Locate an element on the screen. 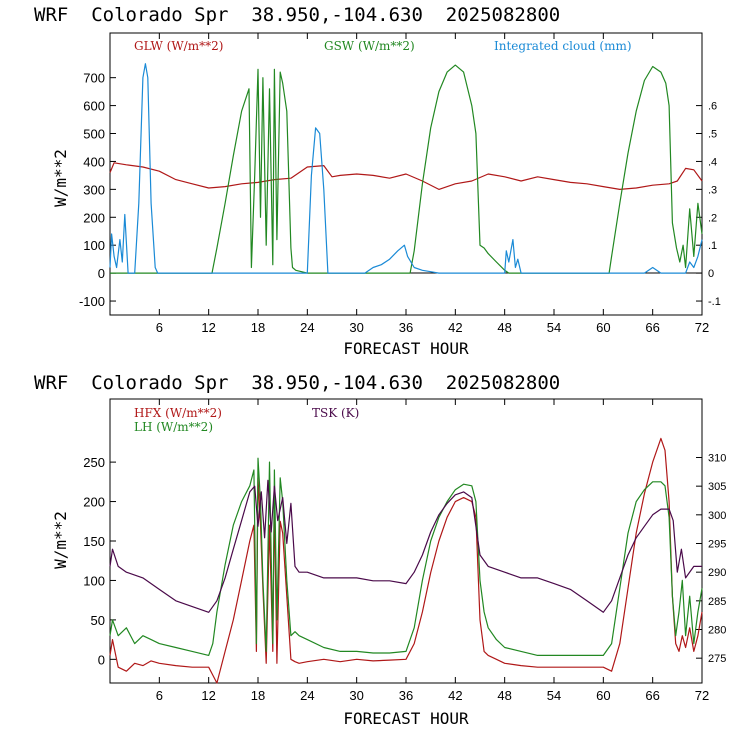 Image resolution: width=740 pixels, height=740 pixels. right-y-tick-label: .5 is located at coordinates (712, 135).